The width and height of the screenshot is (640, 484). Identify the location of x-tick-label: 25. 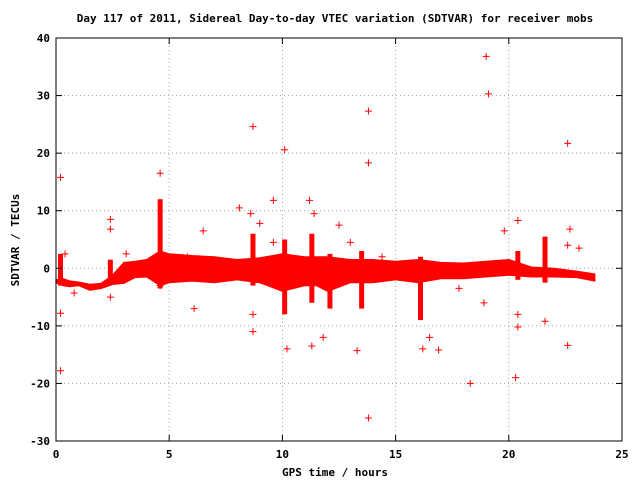
(621, 454).